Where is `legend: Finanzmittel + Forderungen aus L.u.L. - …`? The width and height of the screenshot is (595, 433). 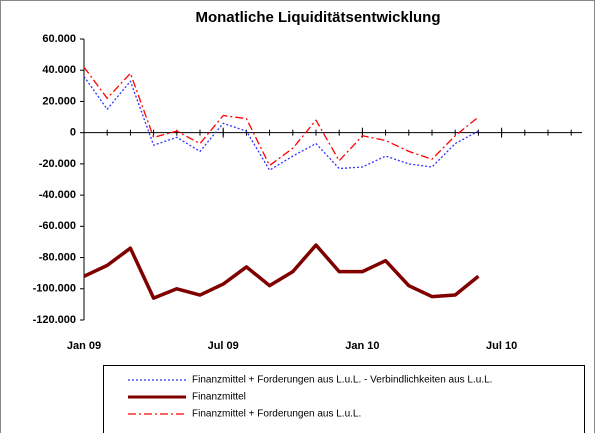
legend: Finanzmittel + Forderungen aus L.u.L. - … is located at coordinates (310, 397).